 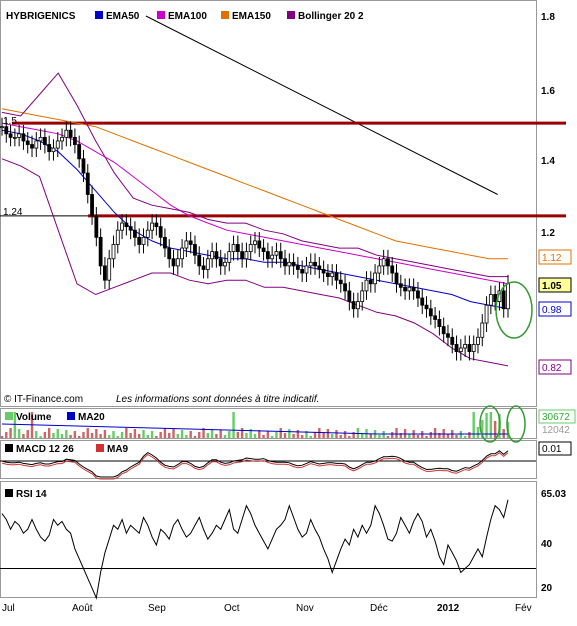 I want to click on rsi-layer, so click(x=268, y=549).